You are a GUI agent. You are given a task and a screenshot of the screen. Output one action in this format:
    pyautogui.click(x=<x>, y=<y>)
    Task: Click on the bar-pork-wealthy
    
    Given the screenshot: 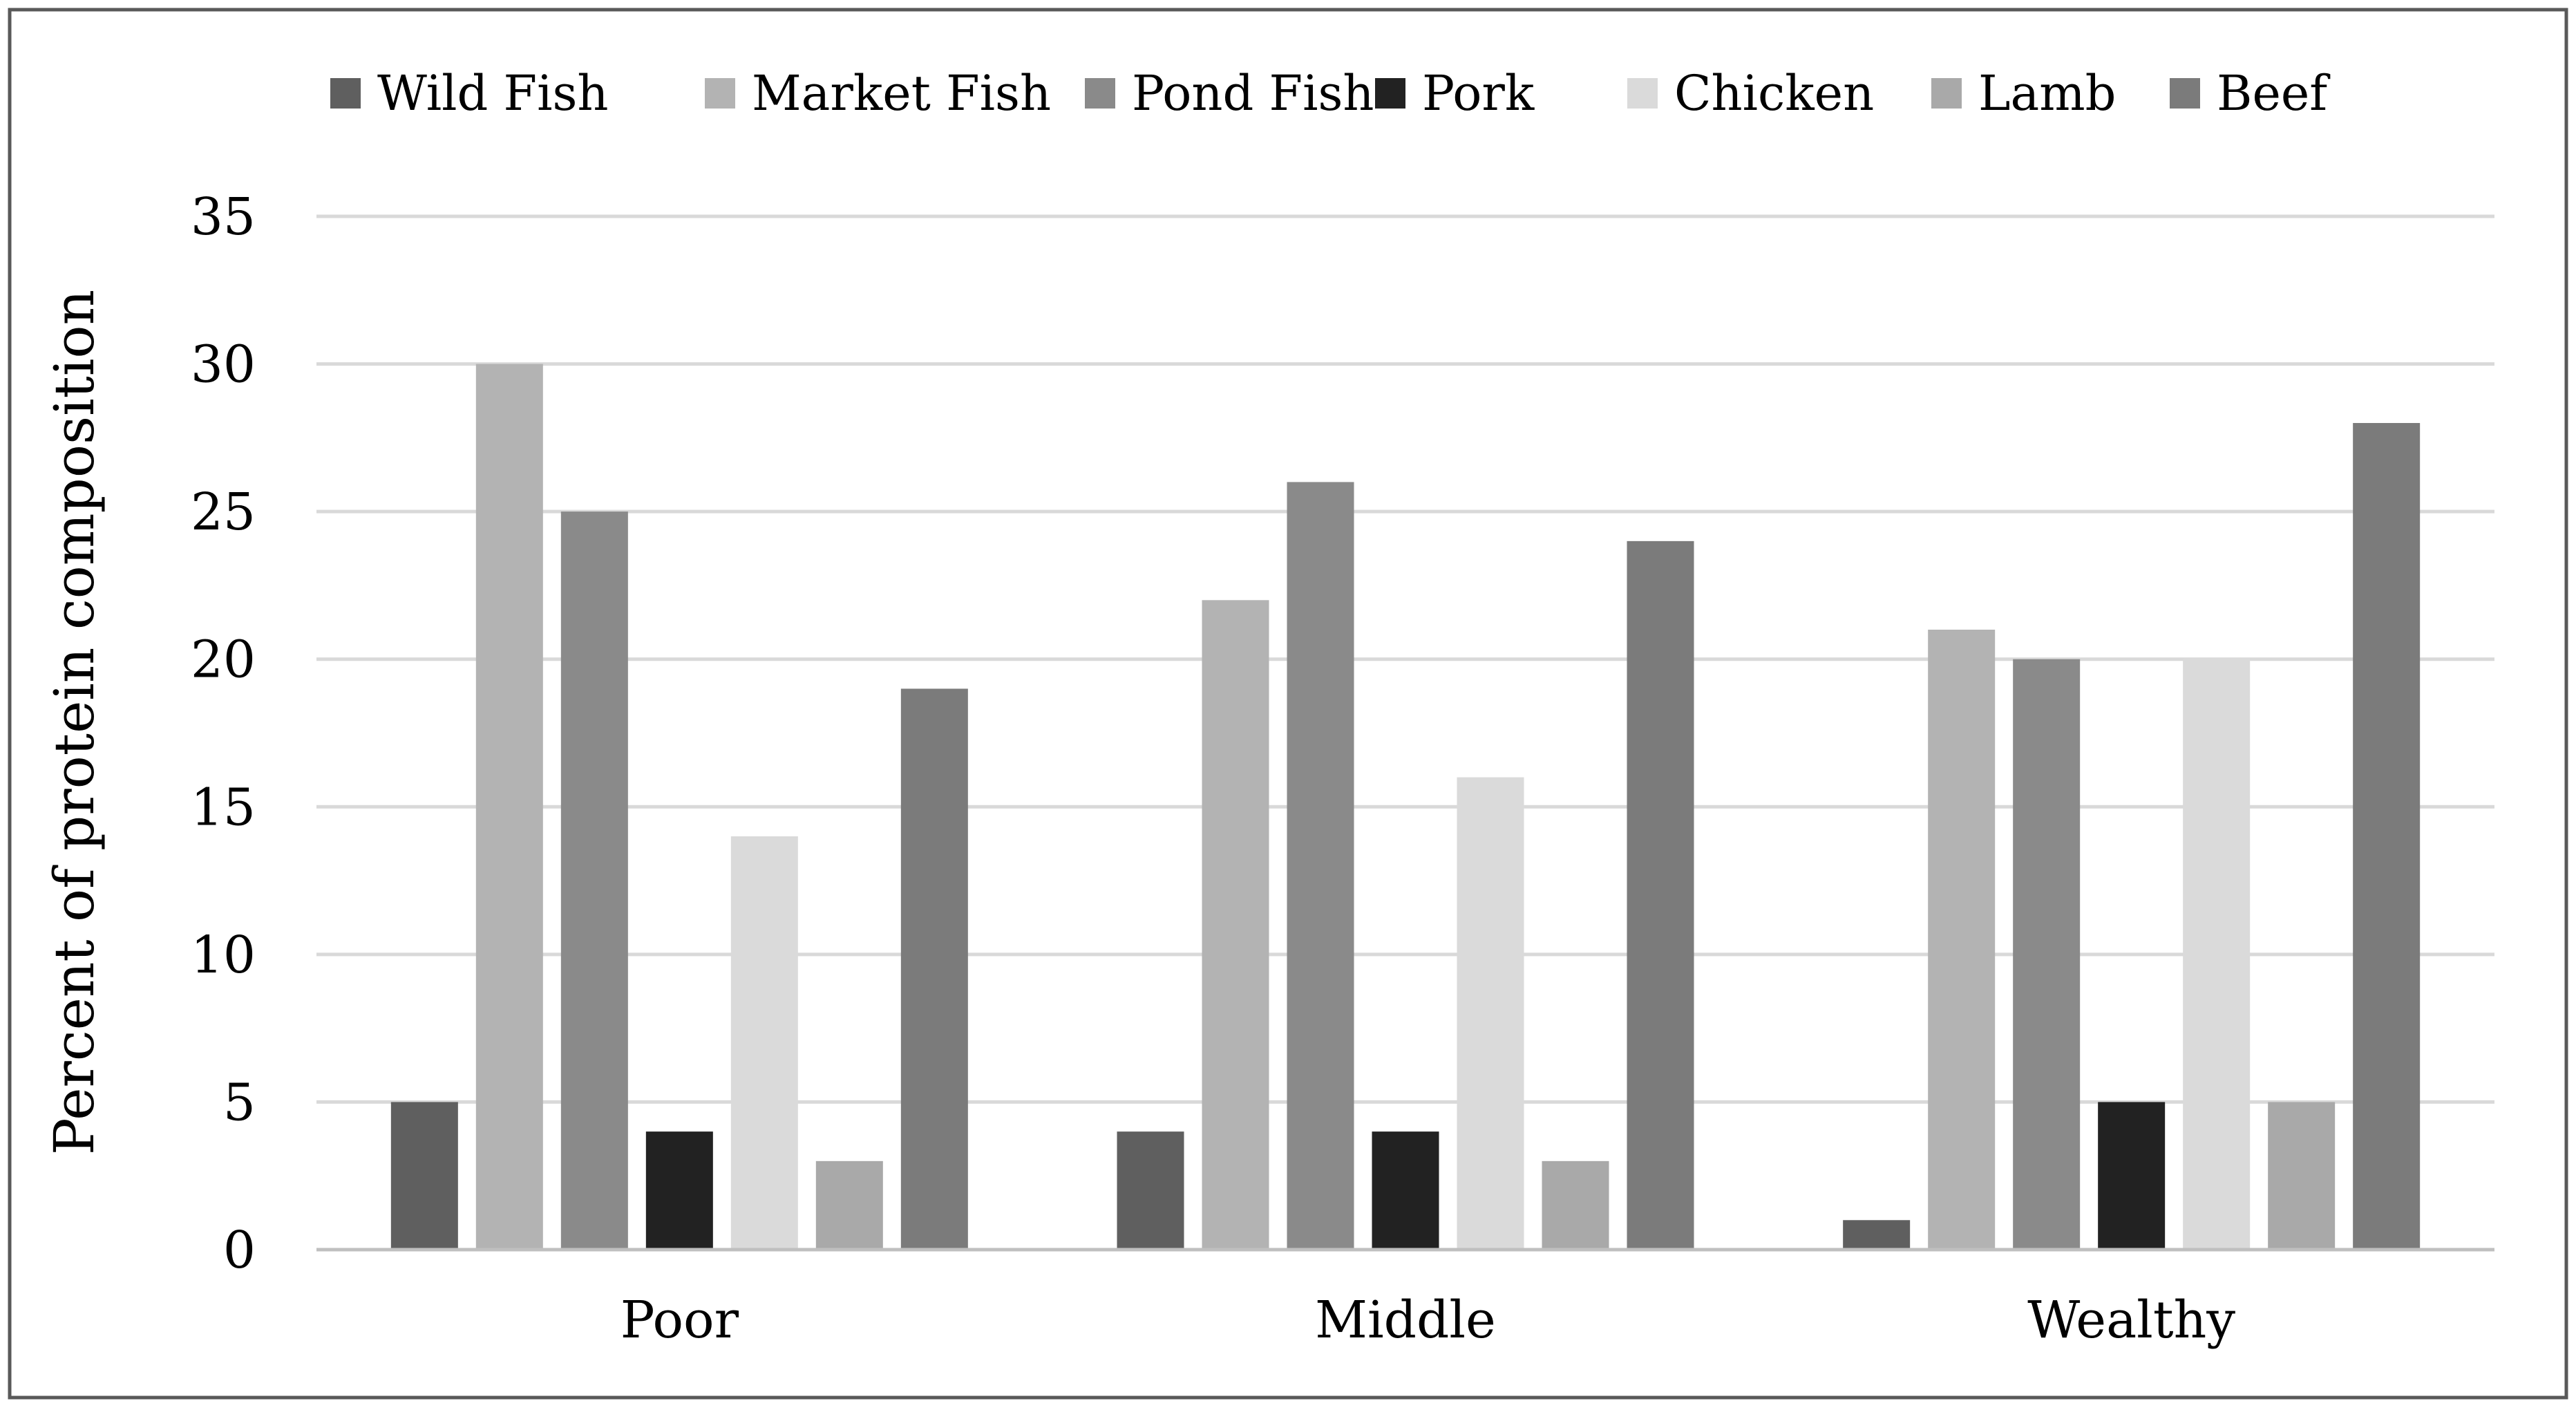 What is the action you would take?
    pyautogui.click(x=2132, y=1176)
    